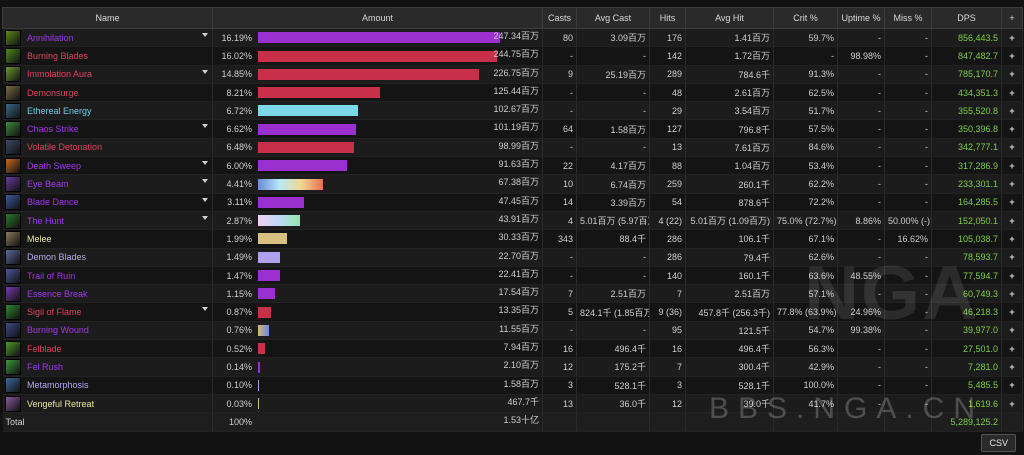 The image size is (1024, 455). Describe the element at coordinates (908, 18) in the screenshot. I see `col-header-miss: Miss %` at that location.